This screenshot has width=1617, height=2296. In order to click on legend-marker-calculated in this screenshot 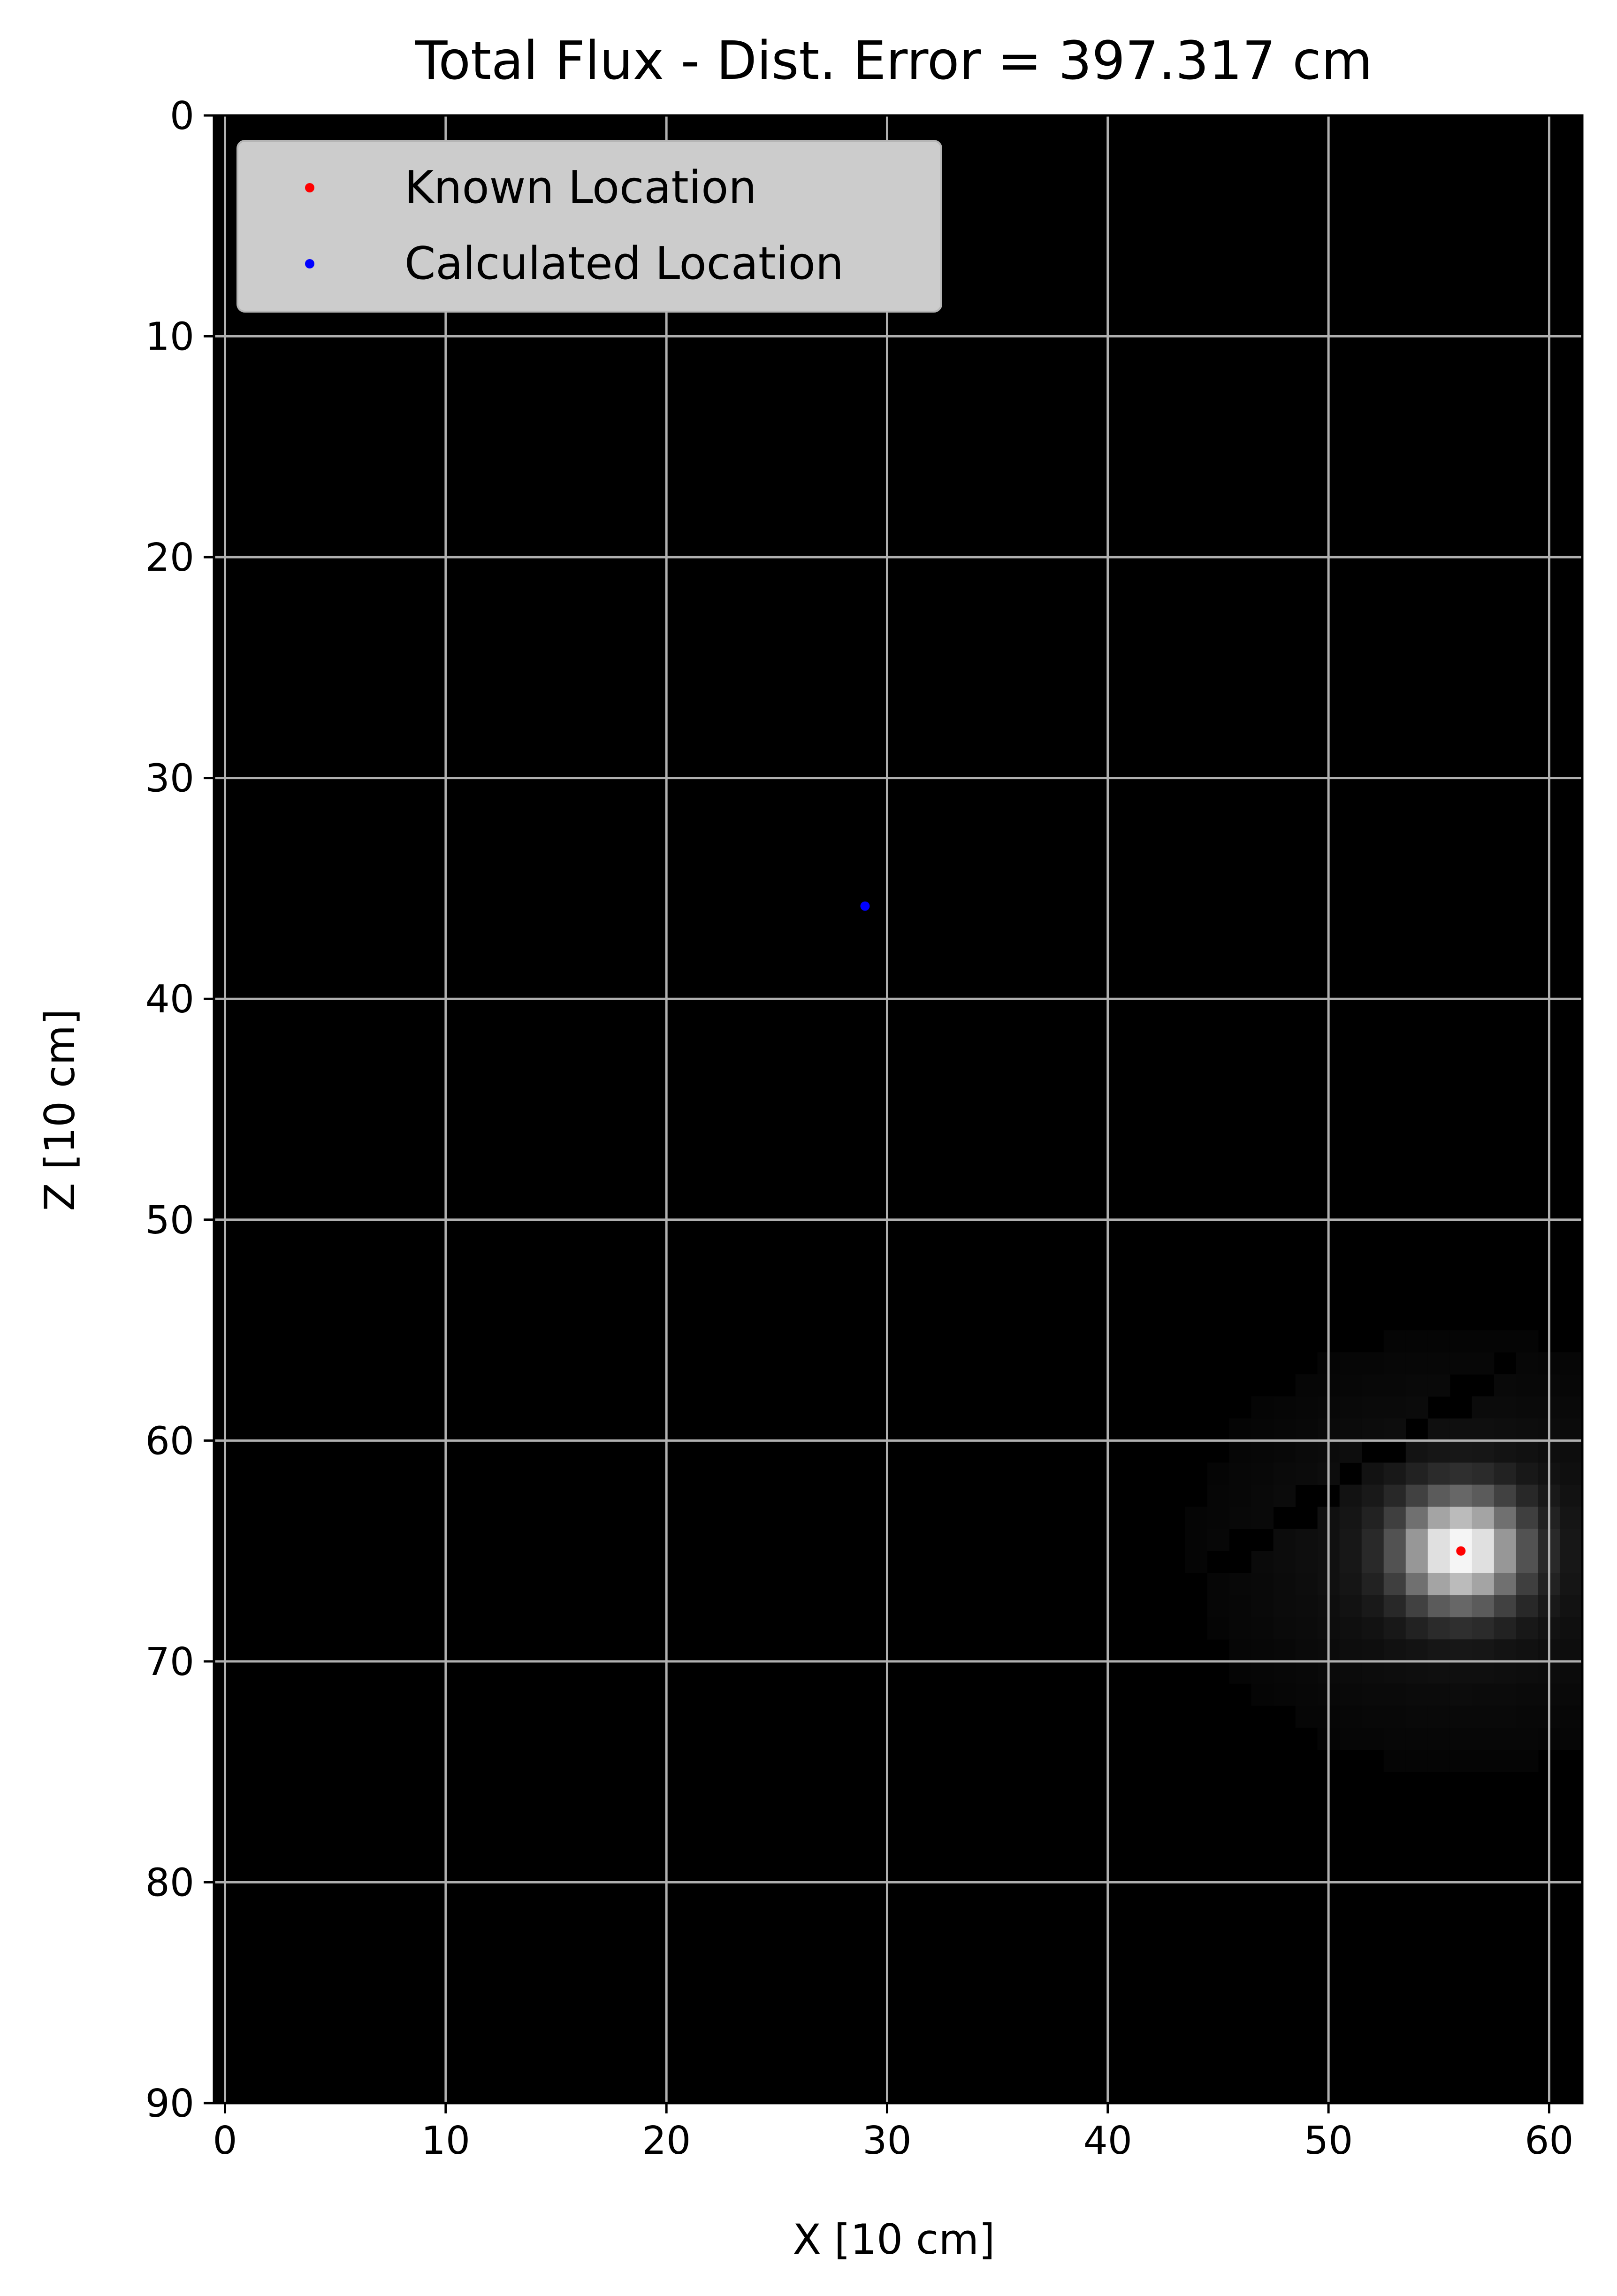, I will do `click(309, 263)`.